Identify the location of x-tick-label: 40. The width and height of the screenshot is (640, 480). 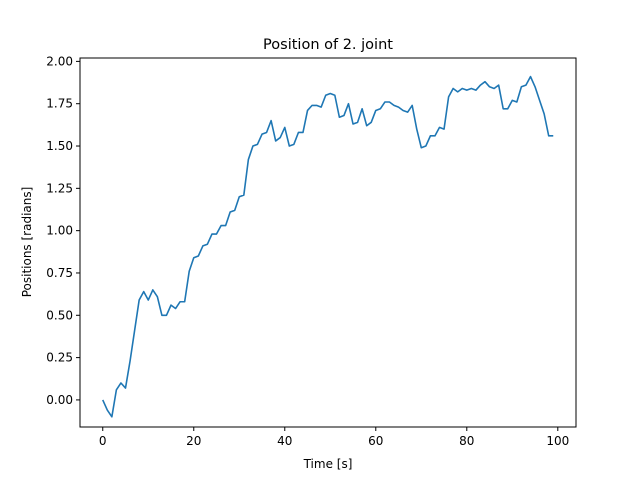
(284, 441).